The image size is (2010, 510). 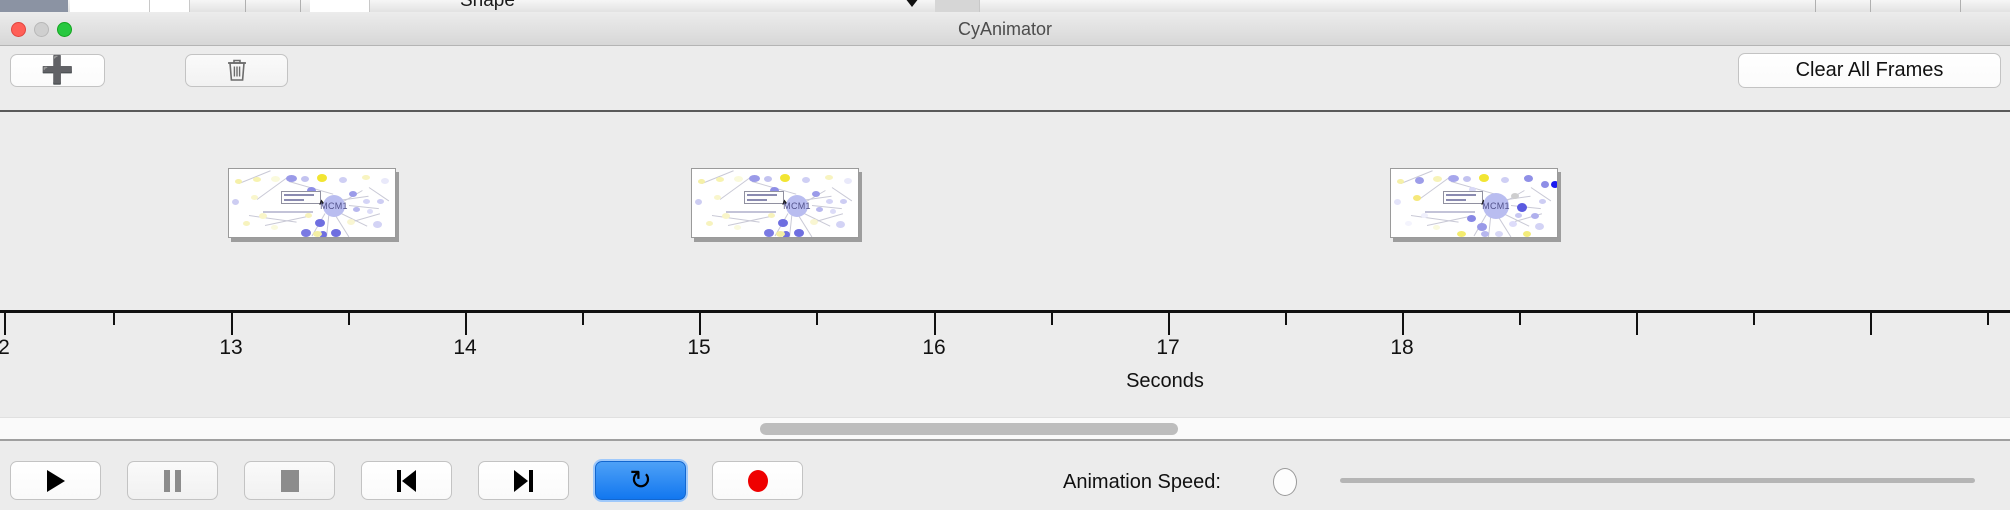 I want to click on window-title: CyAnimator, so click(x=1005, y=29).